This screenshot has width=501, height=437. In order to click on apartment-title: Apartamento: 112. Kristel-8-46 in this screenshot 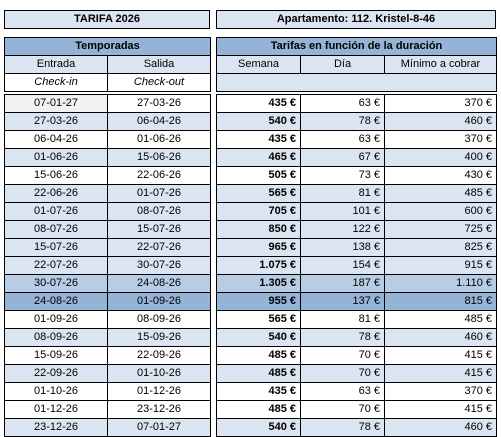, I will do `click(356, 19)`.